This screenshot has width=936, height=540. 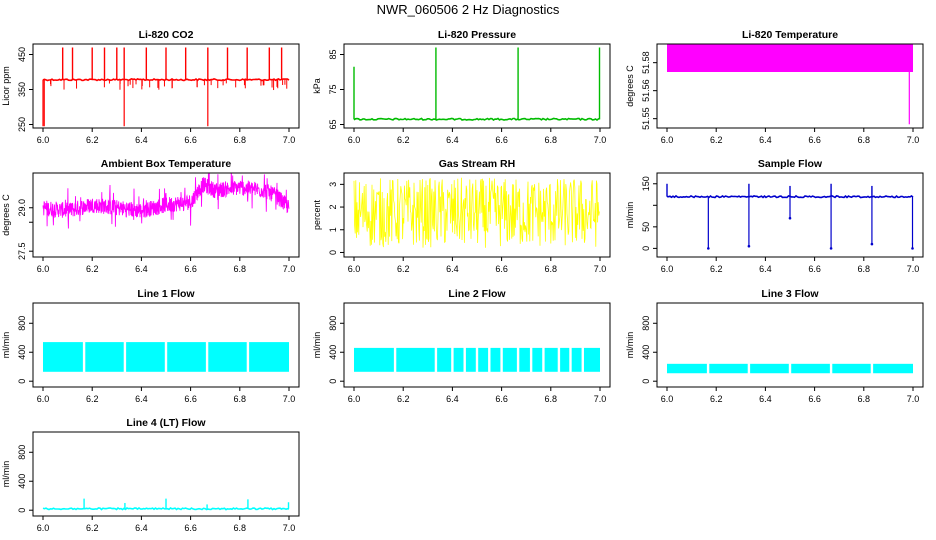 I want to click on y-tick-label: 75, so click(x=333, y=89).